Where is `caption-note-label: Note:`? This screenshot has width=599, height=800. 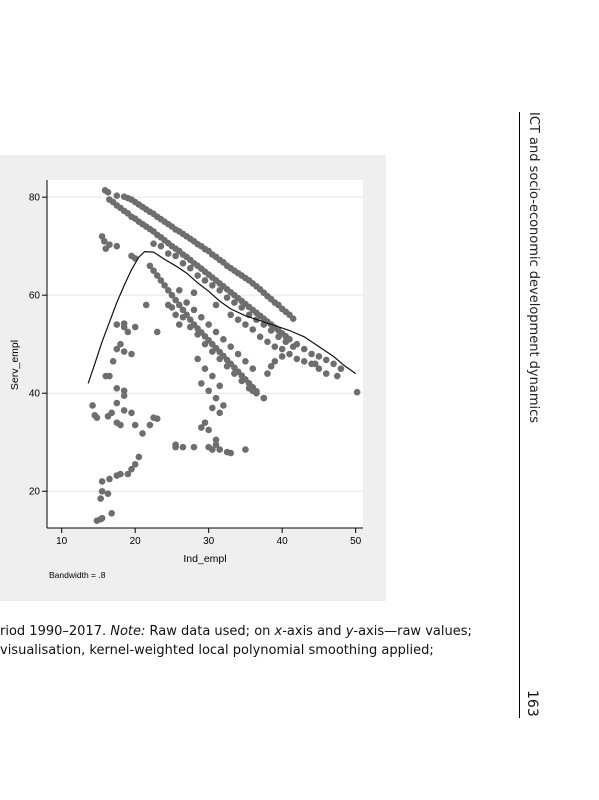
caption-note-label: Note: is located at coordinates (128, 631).